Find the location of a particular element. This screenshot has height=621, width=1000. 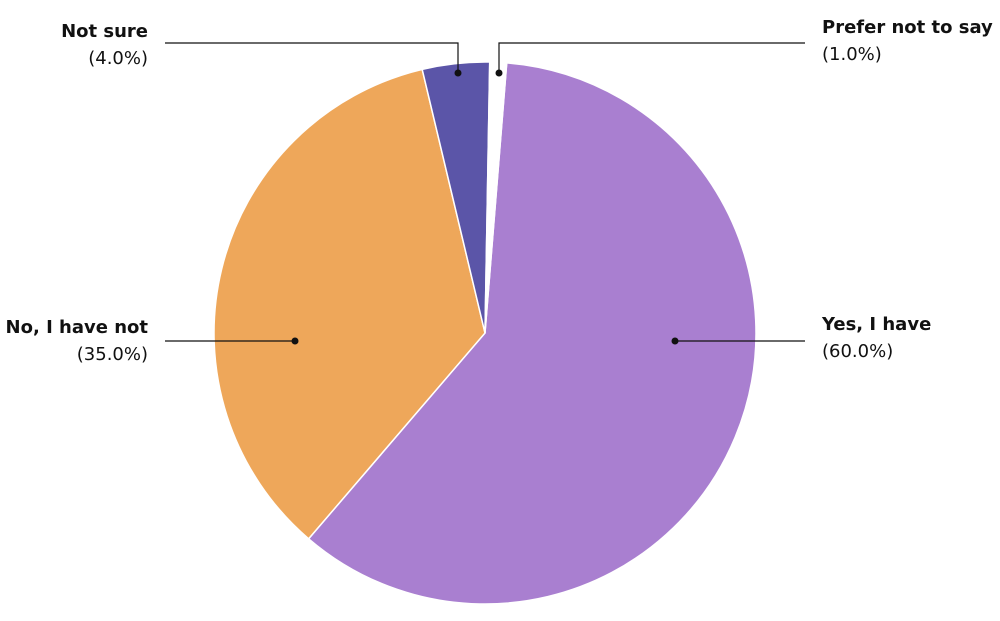

slice-value-label: (35.0%) is located at coordinates (112, 354).